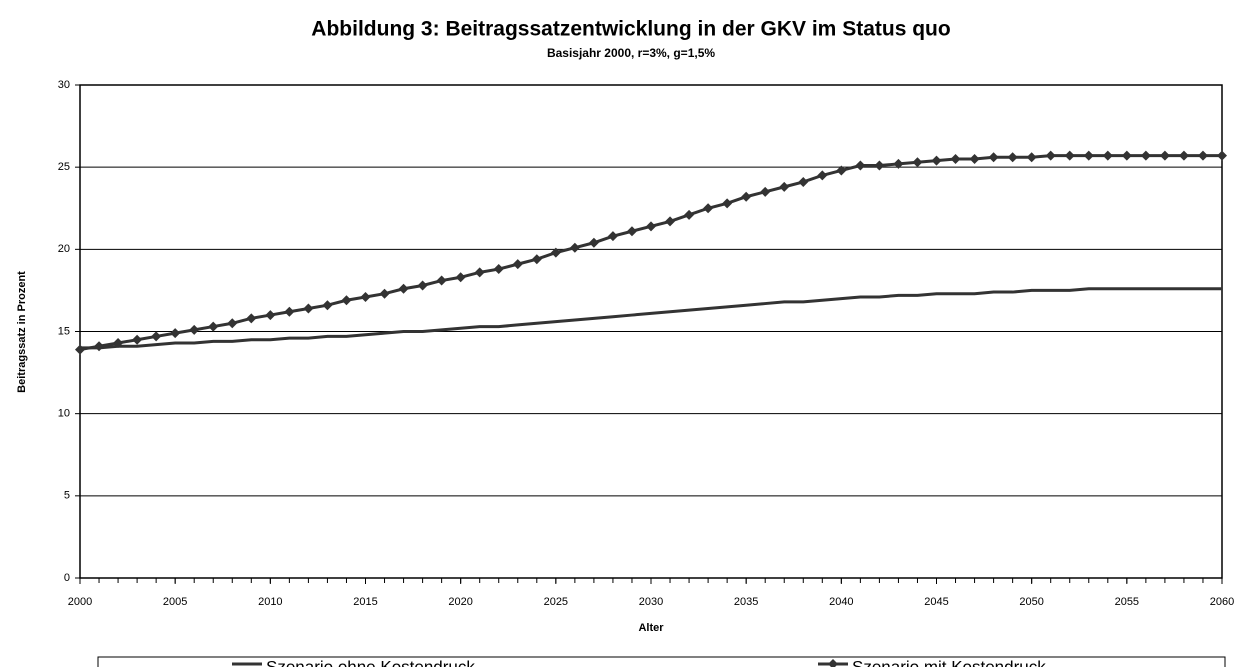 This screenshot has width=1238, height=667. I want to click on x-tick-label: 2035, so click(746, 602).